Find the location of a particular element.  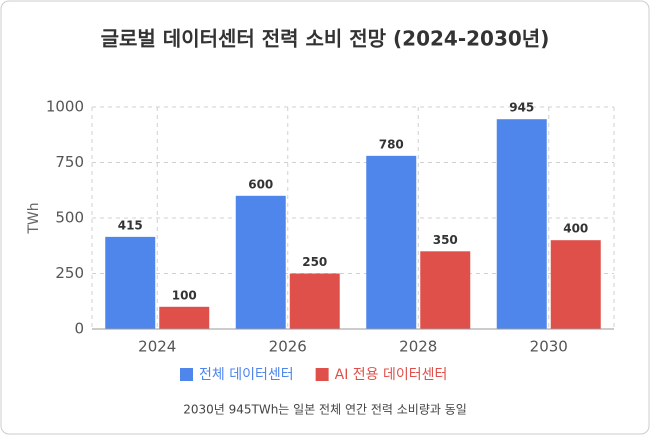

x-tick-label: 2030 is located at coordinates (549, 347).